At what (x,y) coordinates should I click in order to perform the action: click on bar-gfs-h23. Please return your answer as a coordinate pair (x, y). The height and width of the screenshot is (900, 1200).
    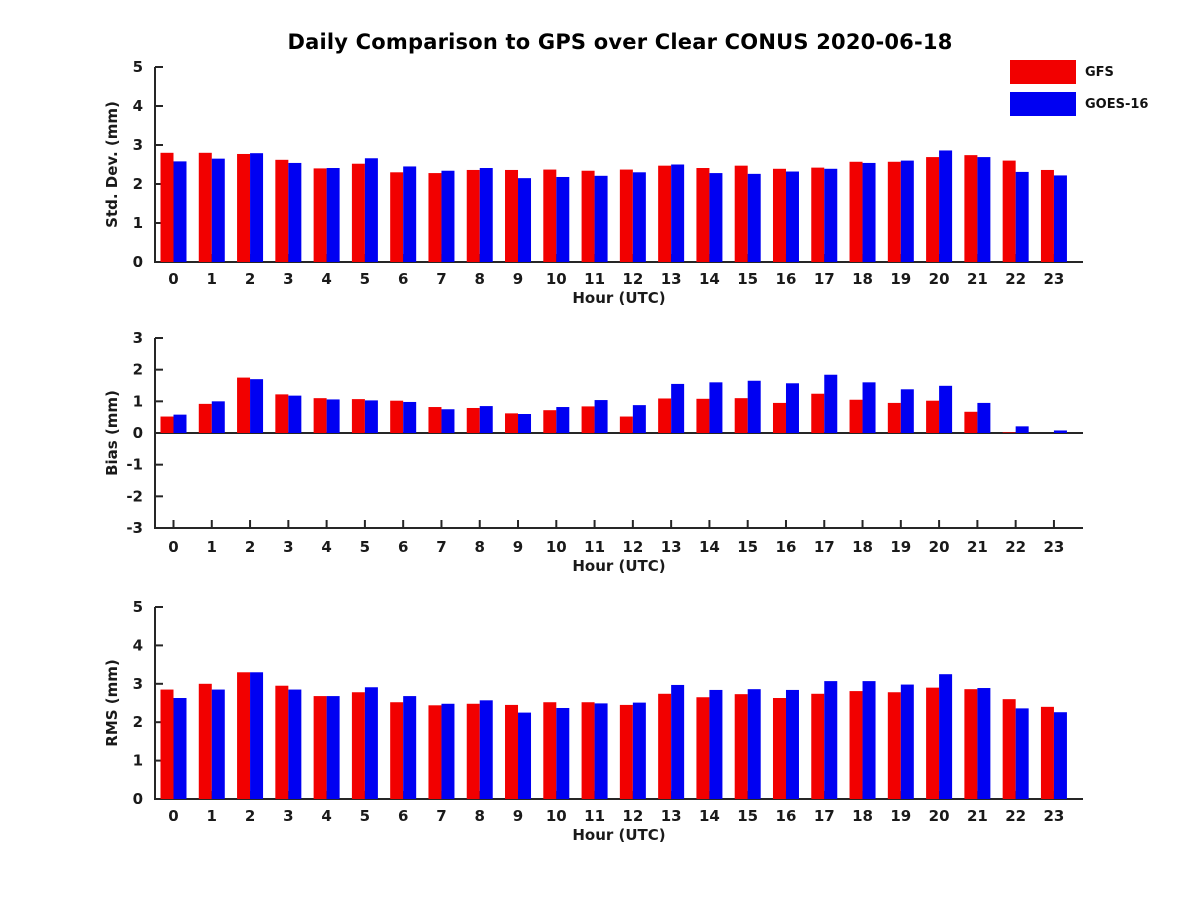
    Looking at the image, I should click on (1047, 752).